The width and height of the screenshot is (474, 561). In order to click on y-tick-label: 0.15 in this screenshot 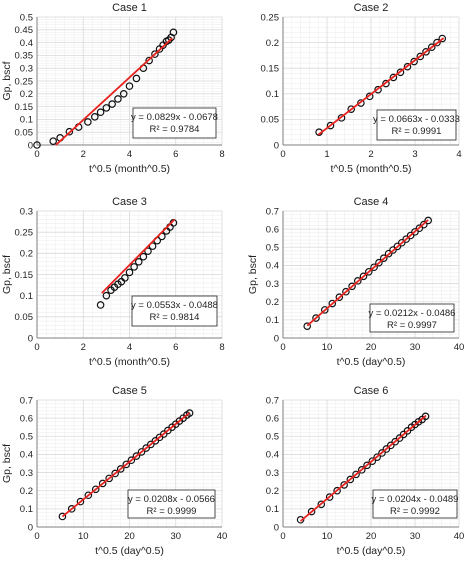, I will do `click(24, 275)`.